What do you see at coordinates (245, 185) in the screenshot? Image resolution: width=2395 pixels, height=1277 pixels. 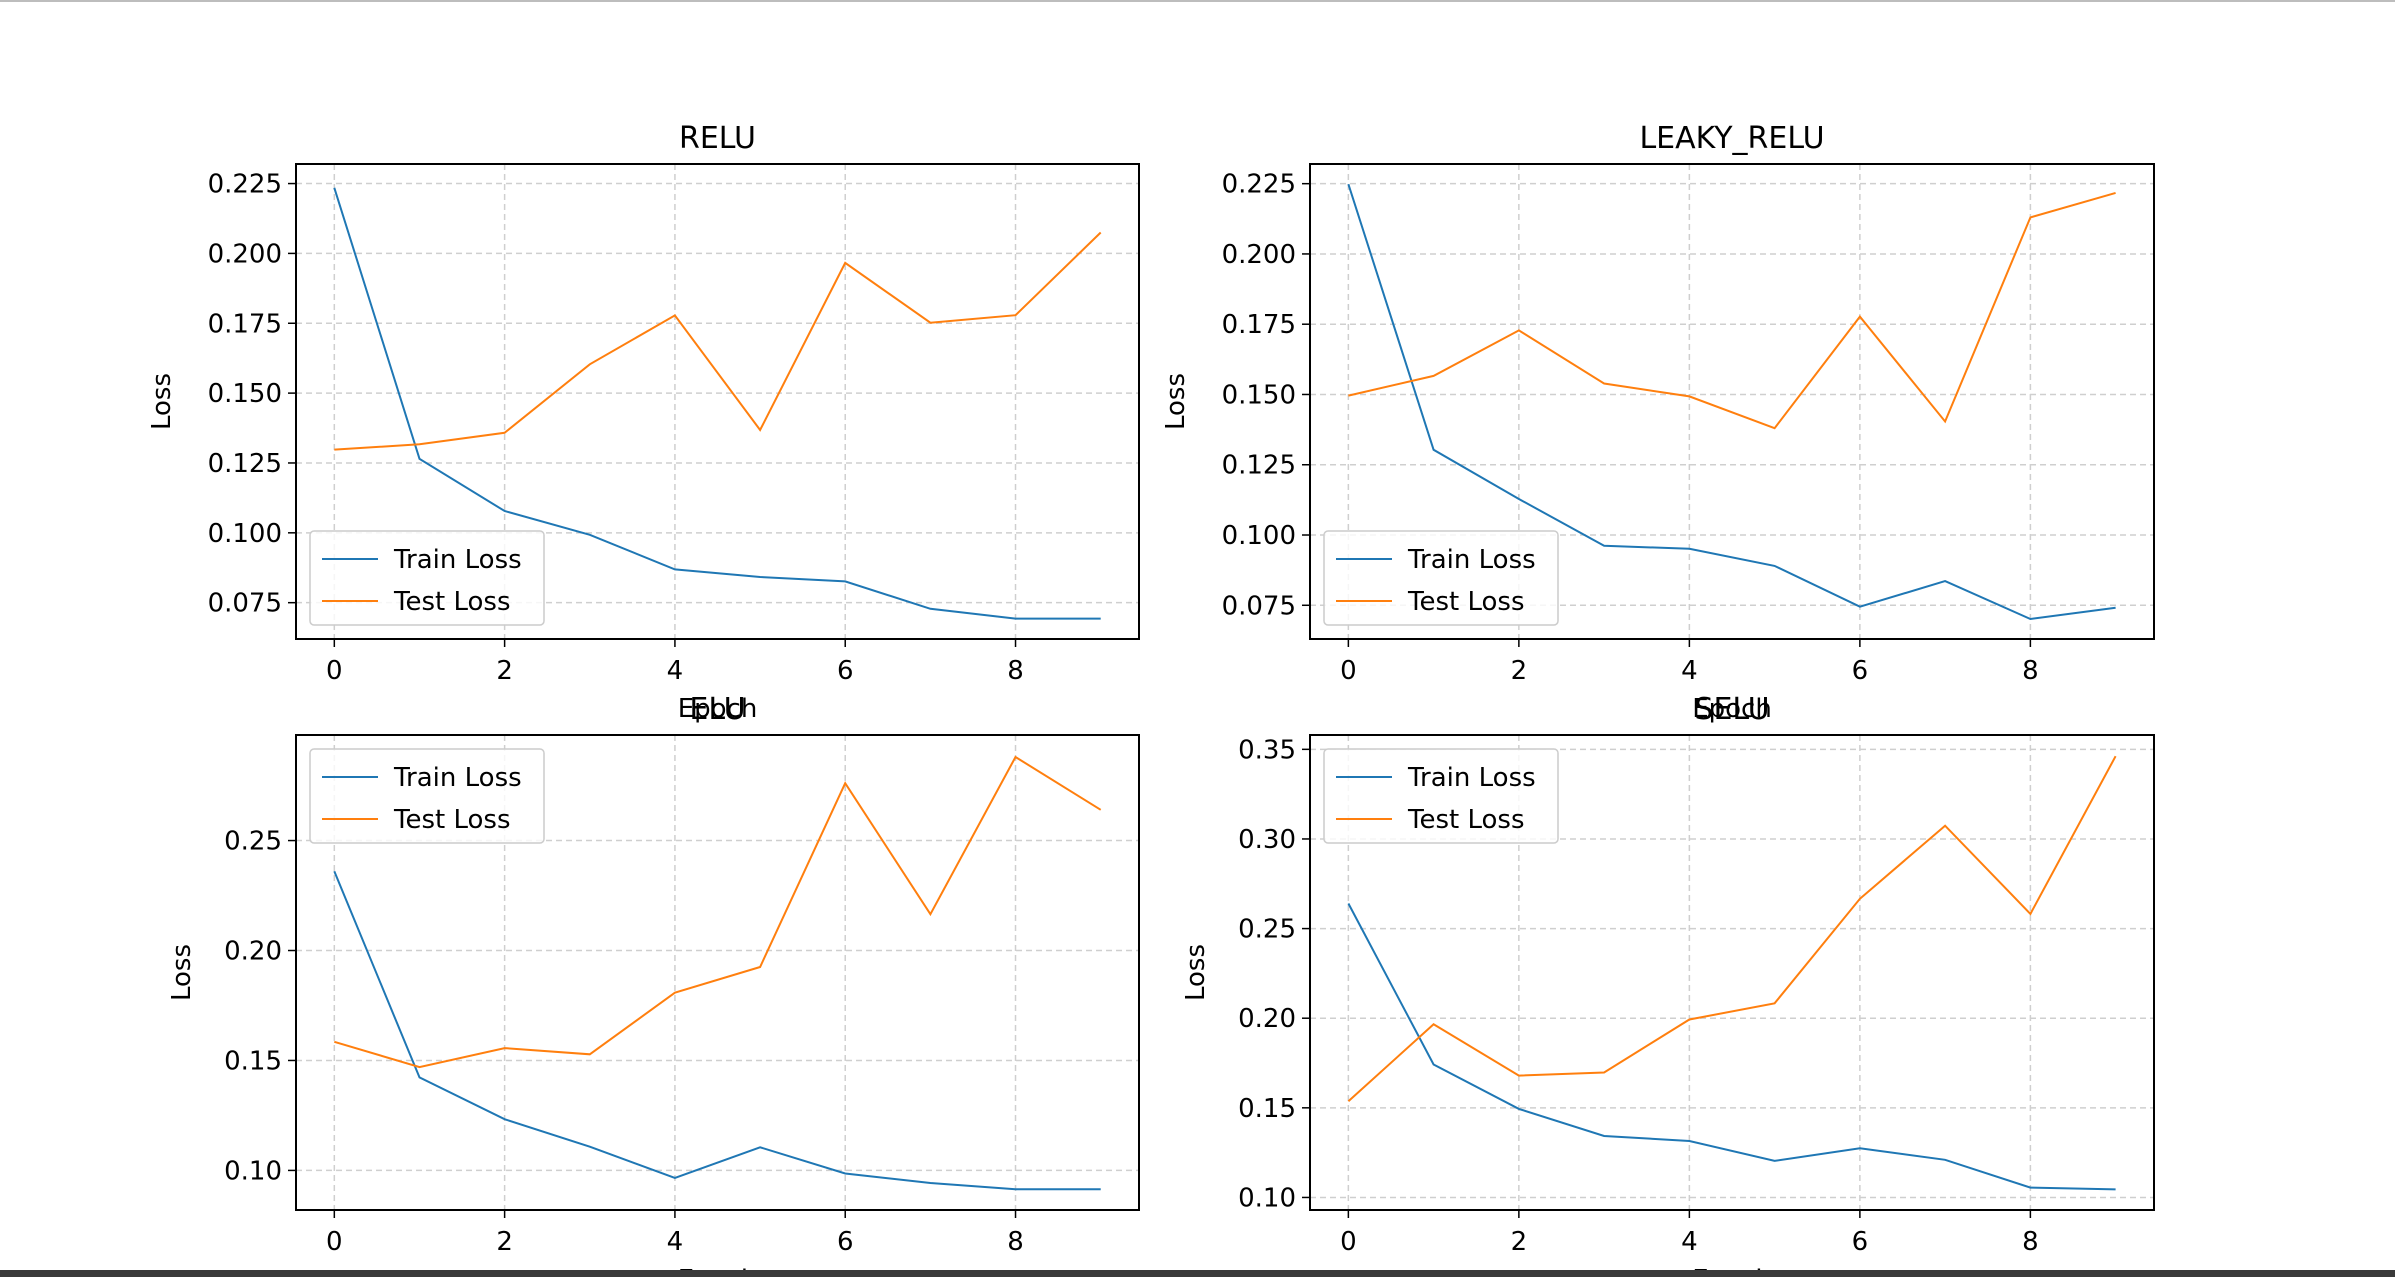 I see `chart-1-ytick-label: 0.225` at bounding box center [245, 185].